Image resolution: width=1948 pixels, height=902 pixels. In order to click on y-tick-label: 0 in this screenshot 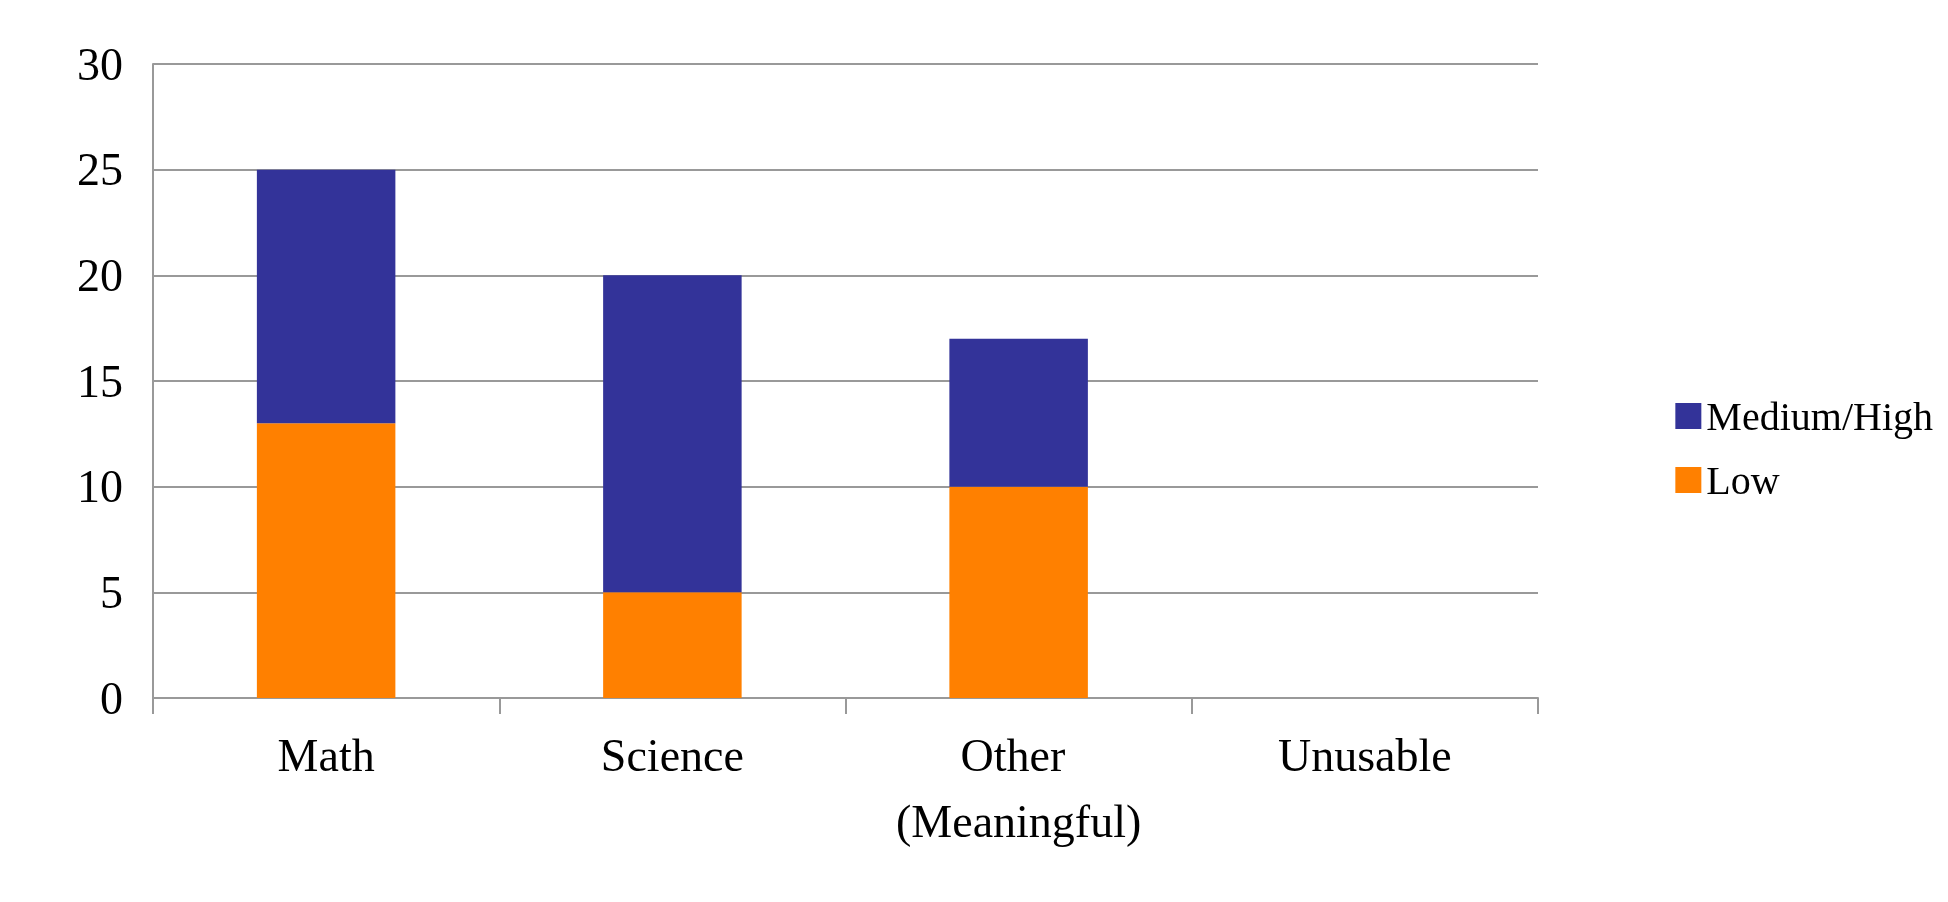, I will do `click(111, 698)`.